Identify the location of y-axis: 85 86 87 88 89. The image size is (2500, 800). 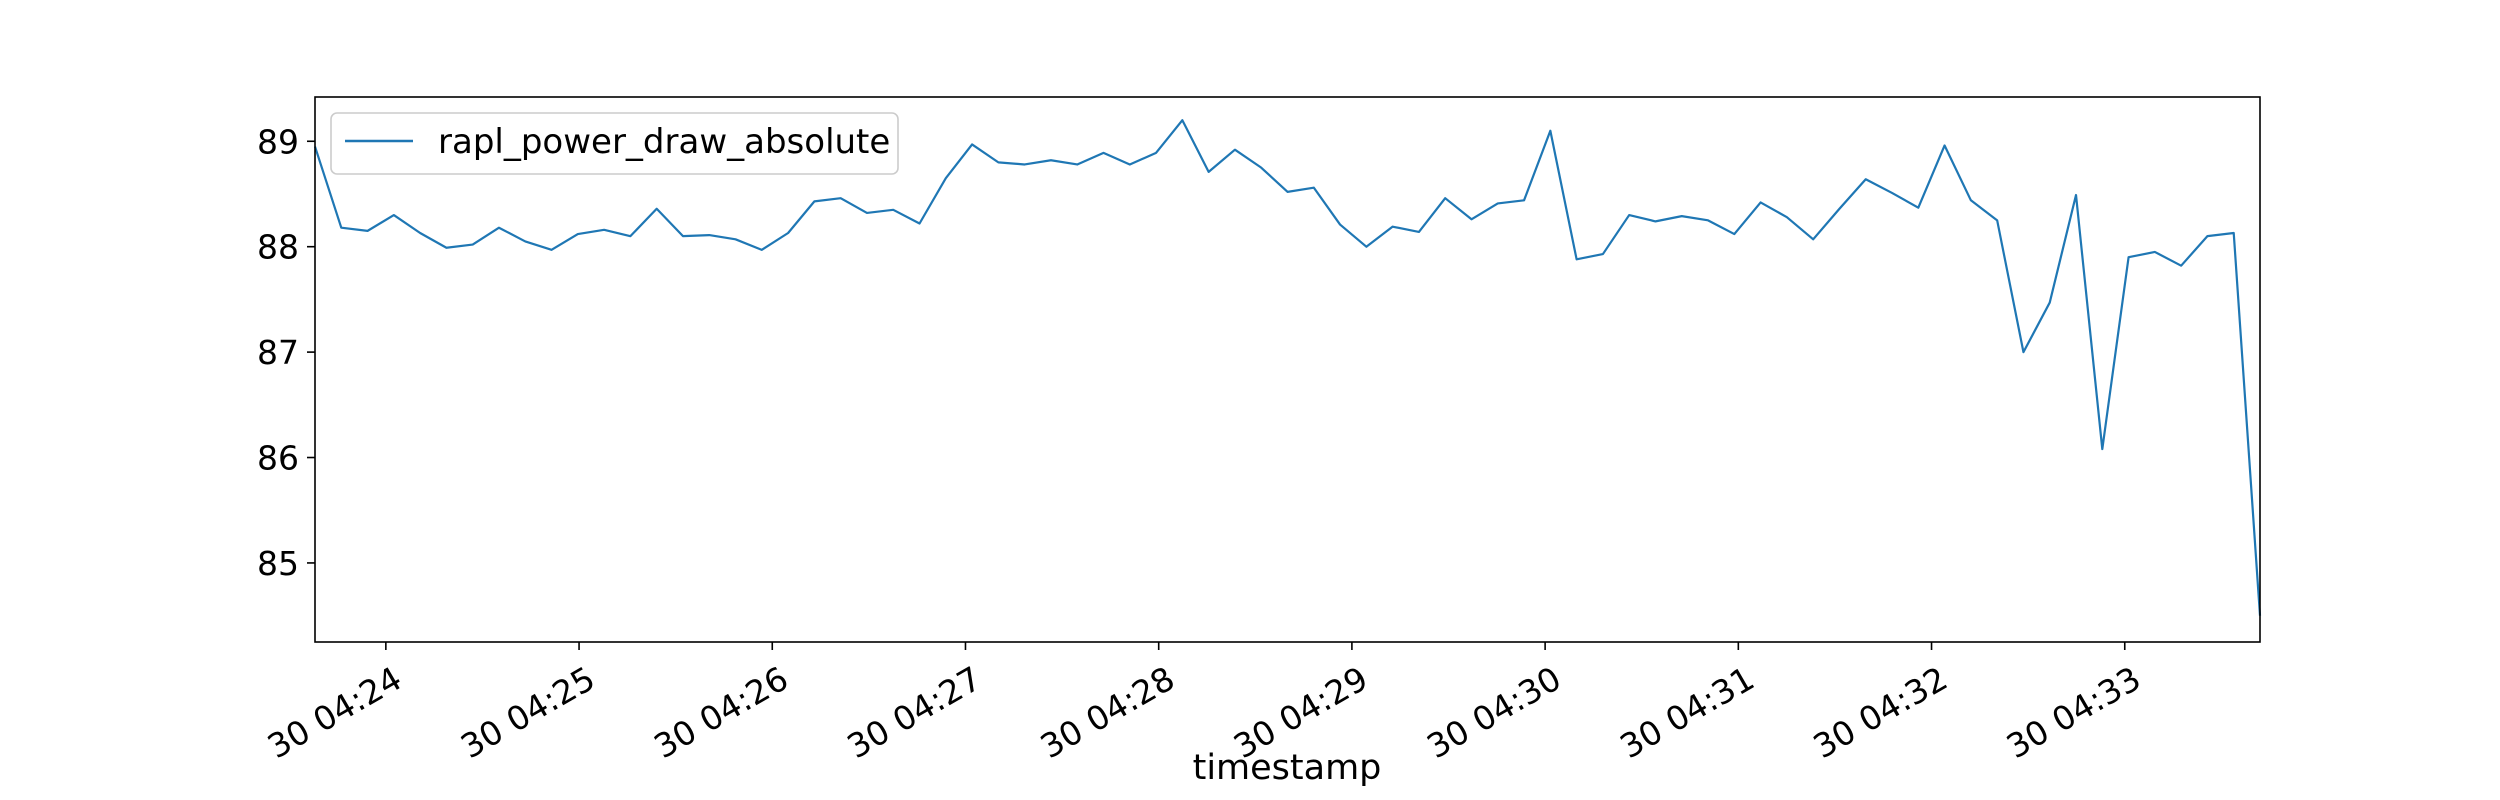
(286, 352).